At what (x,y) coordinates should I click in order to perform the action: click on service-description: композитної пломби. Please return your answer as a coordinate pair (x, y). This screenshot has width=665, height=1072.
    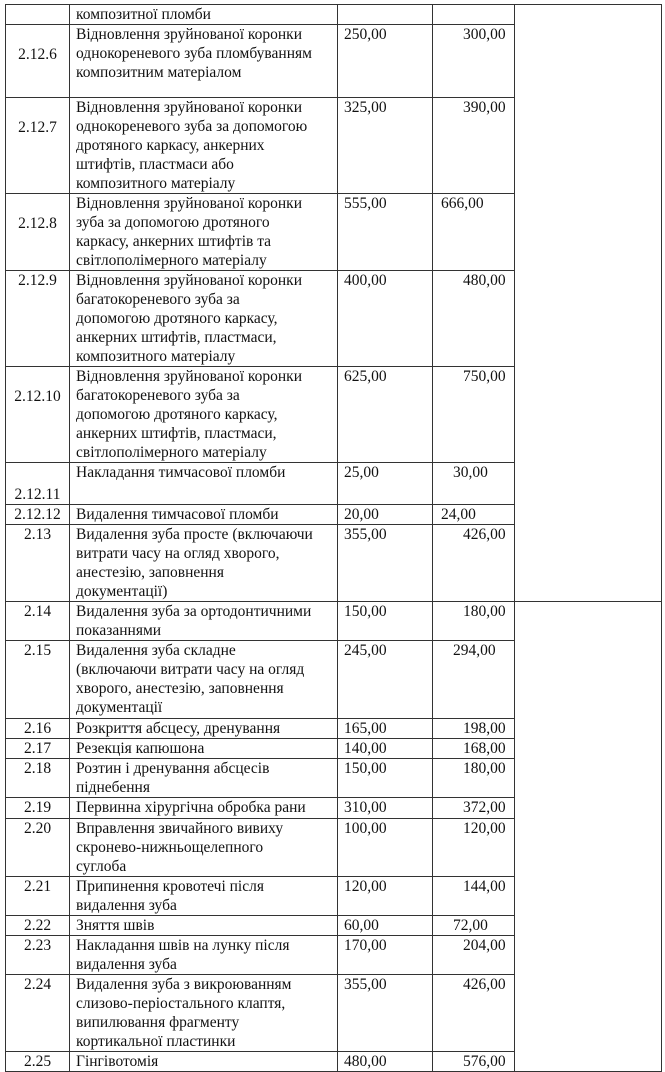
    Looking at the image, I should click on (203, 14).